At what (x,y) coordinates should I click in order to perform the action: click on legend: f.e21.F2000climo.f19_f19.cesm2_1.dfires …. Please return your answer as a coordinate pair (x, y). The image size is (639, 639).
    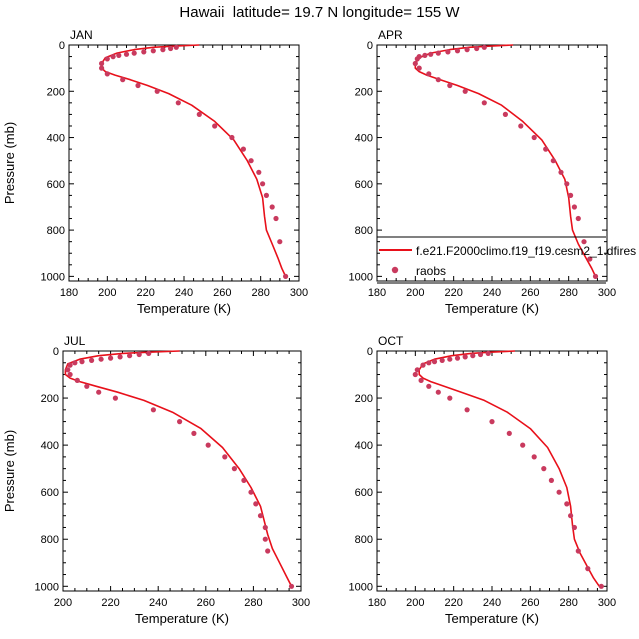
    Looking at the image, I should click on (506, 260).